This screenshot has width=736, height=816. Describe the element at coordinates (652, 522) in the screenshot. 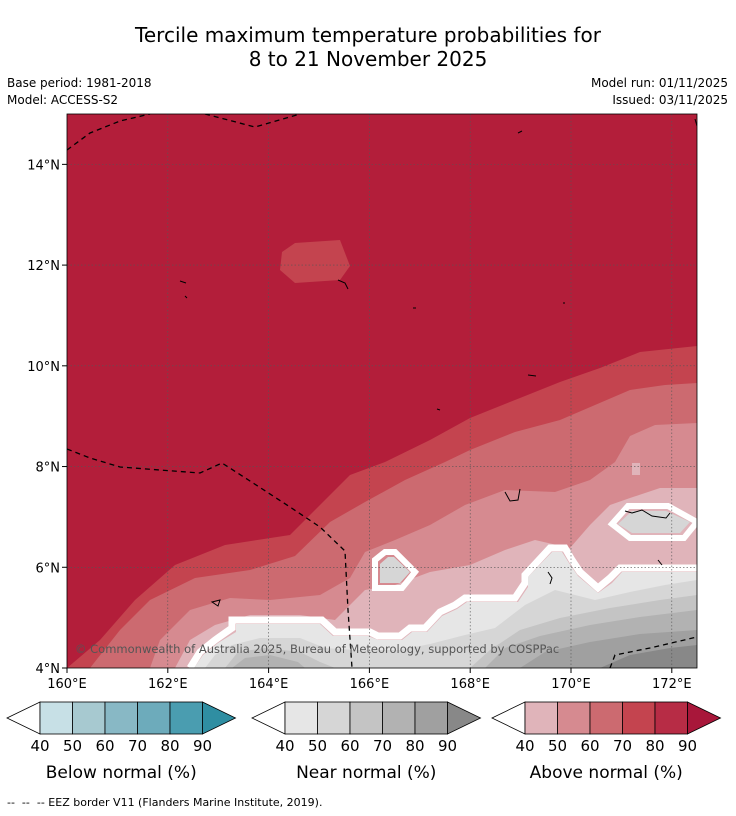

I see `near-normal-east-contour` at that location.